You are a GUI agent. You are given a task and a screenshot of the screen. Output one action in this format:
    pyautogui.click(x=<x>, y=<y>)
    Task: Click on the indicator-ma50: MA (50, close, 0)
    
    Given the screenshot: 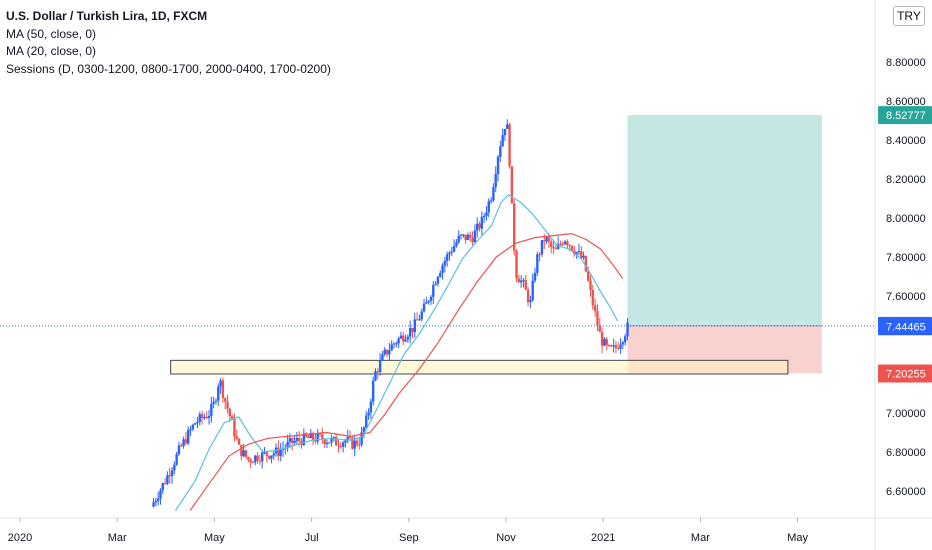 What is the action you would take?
    pyautogui.click(x=51, y=33)
    